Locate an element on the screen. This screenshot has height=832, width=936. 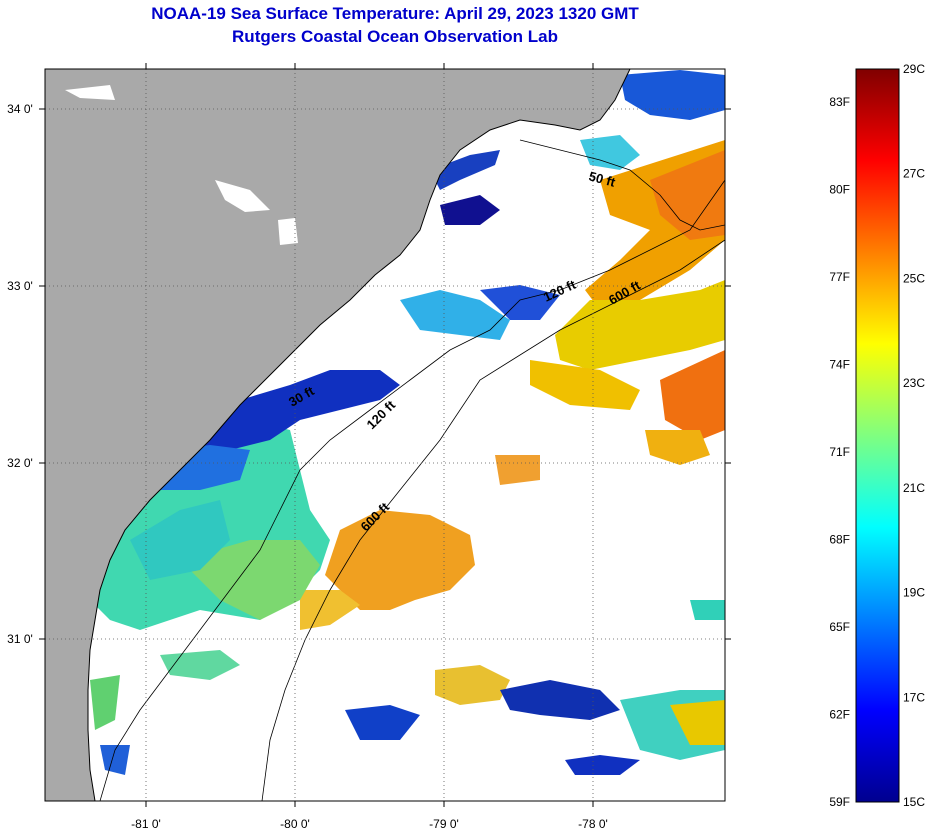
sst-patch-orange-east-mid is located at coordinates (517, 470).